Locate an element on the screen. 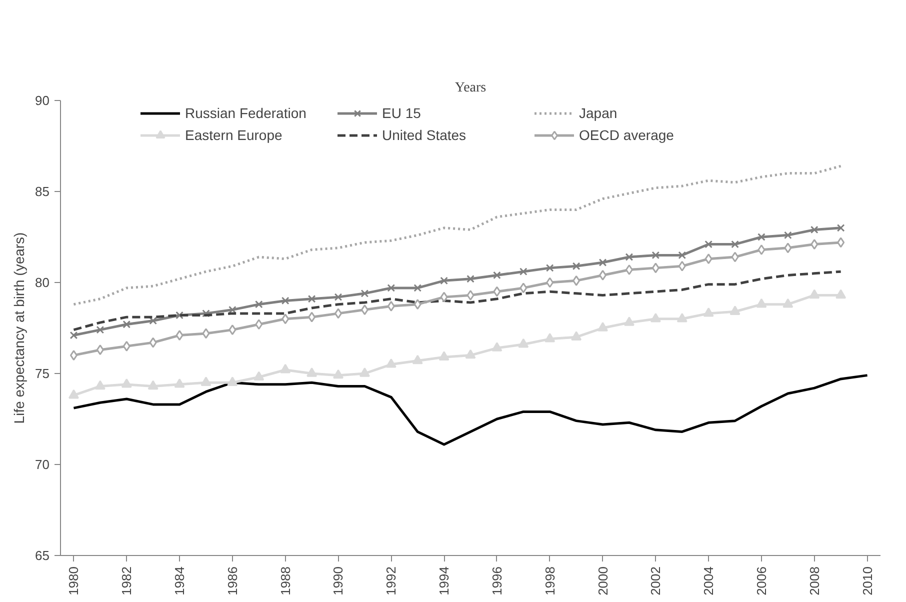 The image size is (906, 602). x-tick-label: 2002 is located at coordinates (656, 581).